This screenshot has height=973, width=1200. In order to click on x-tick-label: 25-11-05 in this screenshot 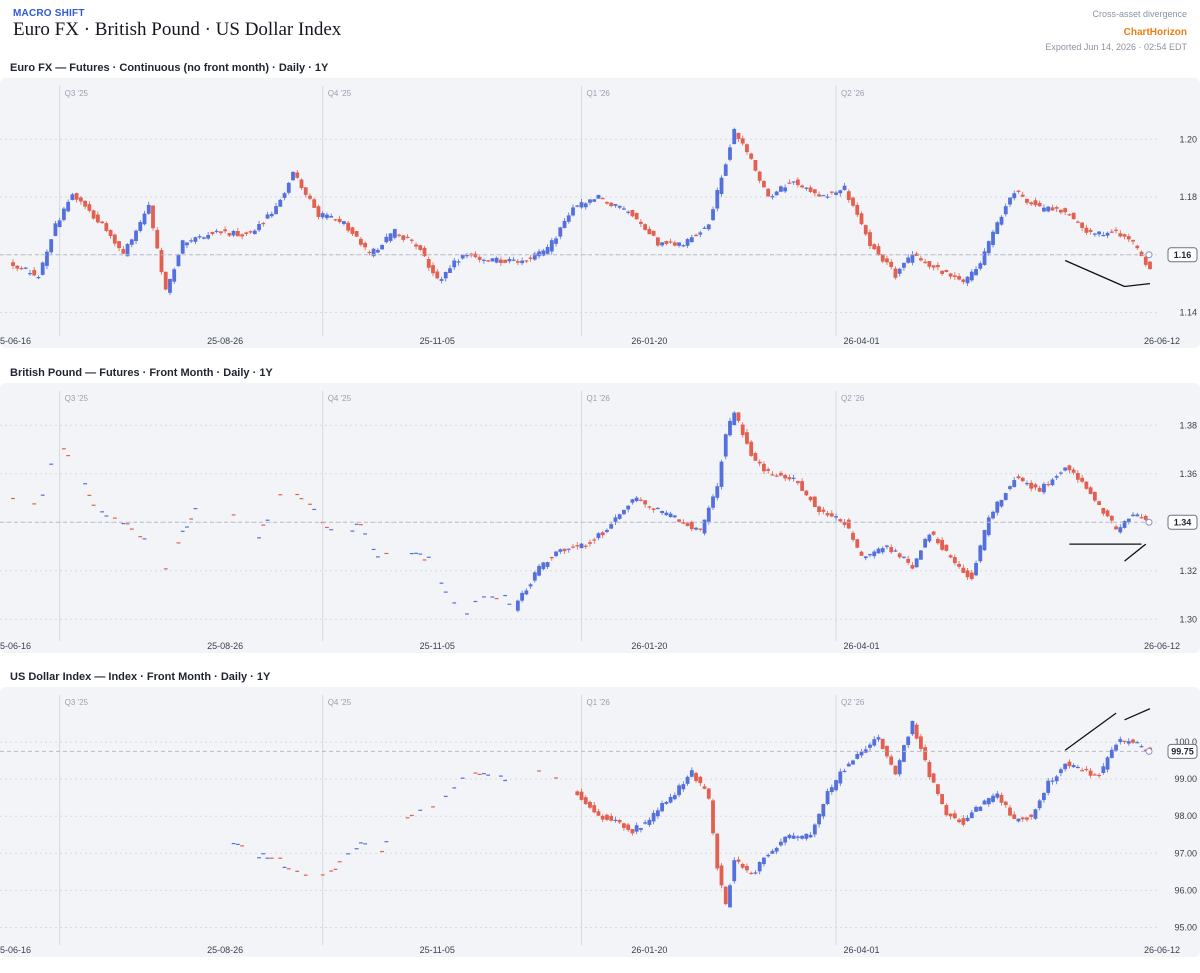, I will do `click(437, 646)`.